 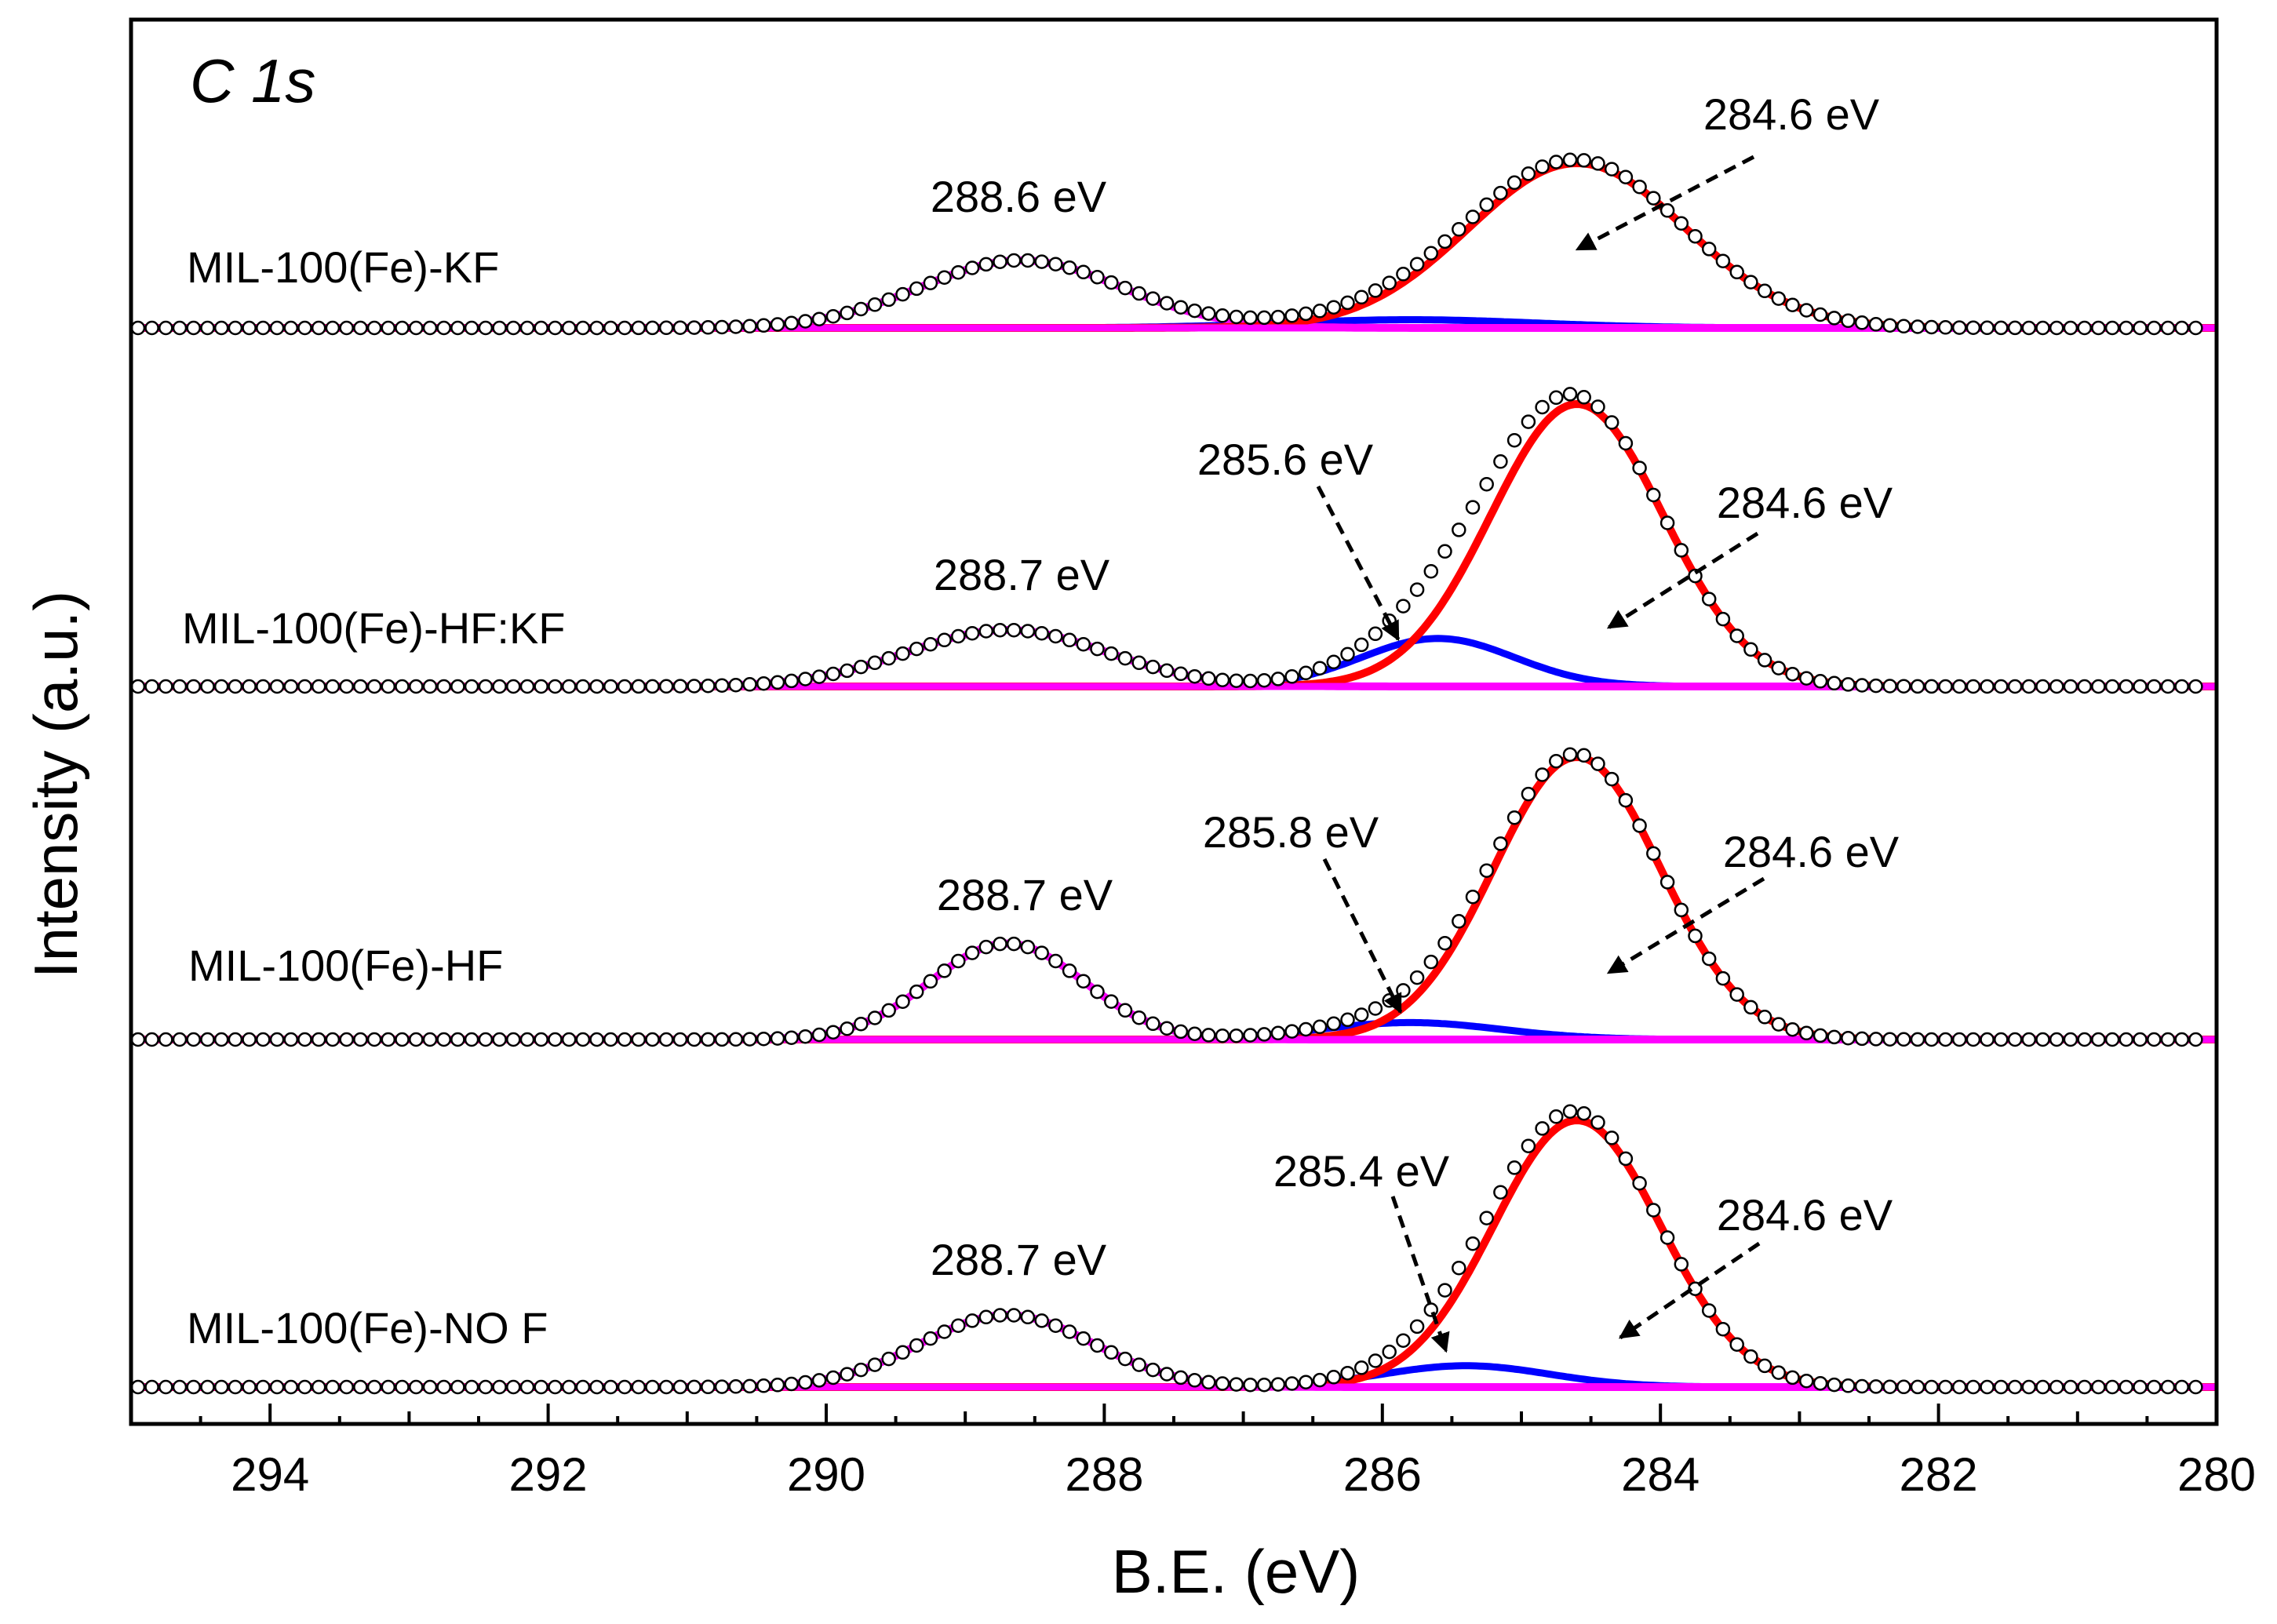 I want to click on x-axis-title: B.E. (eV), so click(x=1236, y=1571).